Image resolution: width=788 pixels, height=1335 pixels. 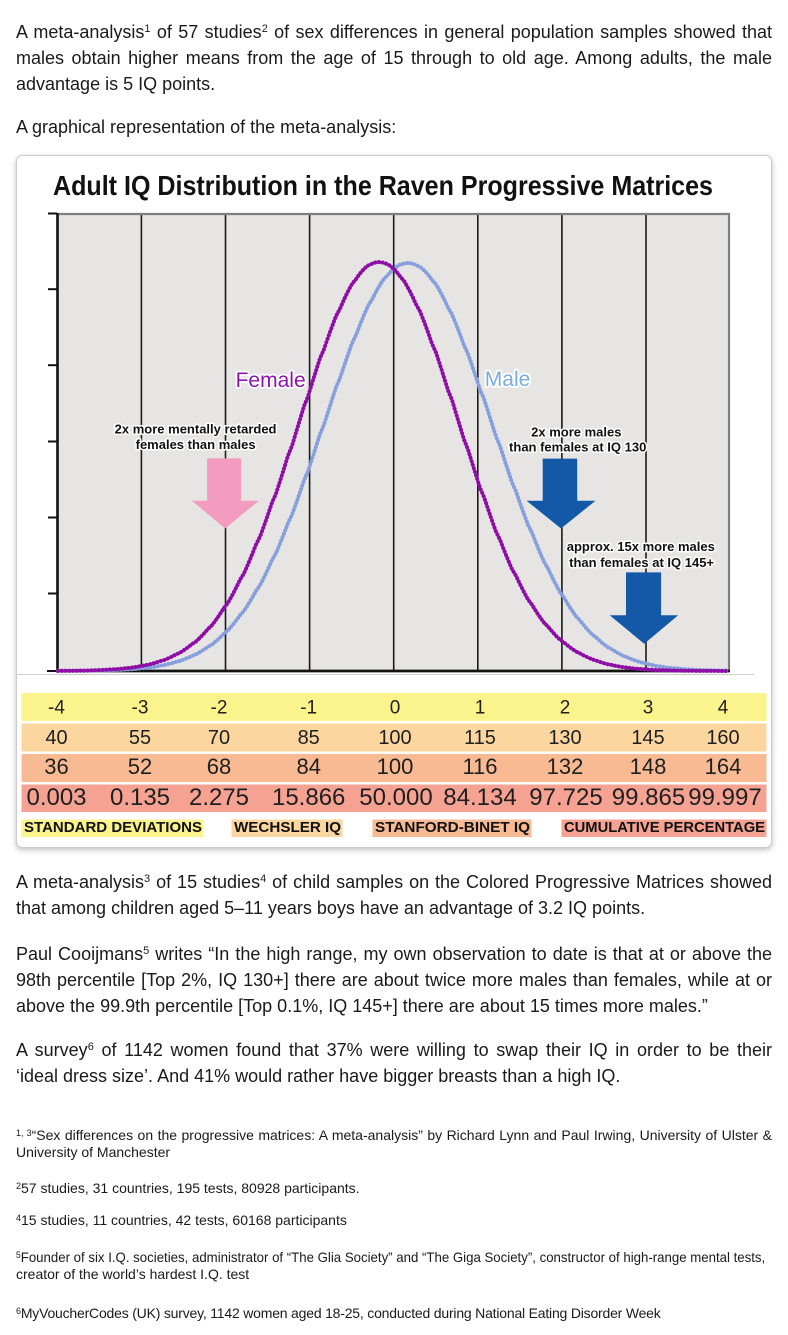 What do you see at coordinates (287, 827) in the screenshot?
I see `svg-text: WECHSLER IQ` at bounding box center [287, 827].